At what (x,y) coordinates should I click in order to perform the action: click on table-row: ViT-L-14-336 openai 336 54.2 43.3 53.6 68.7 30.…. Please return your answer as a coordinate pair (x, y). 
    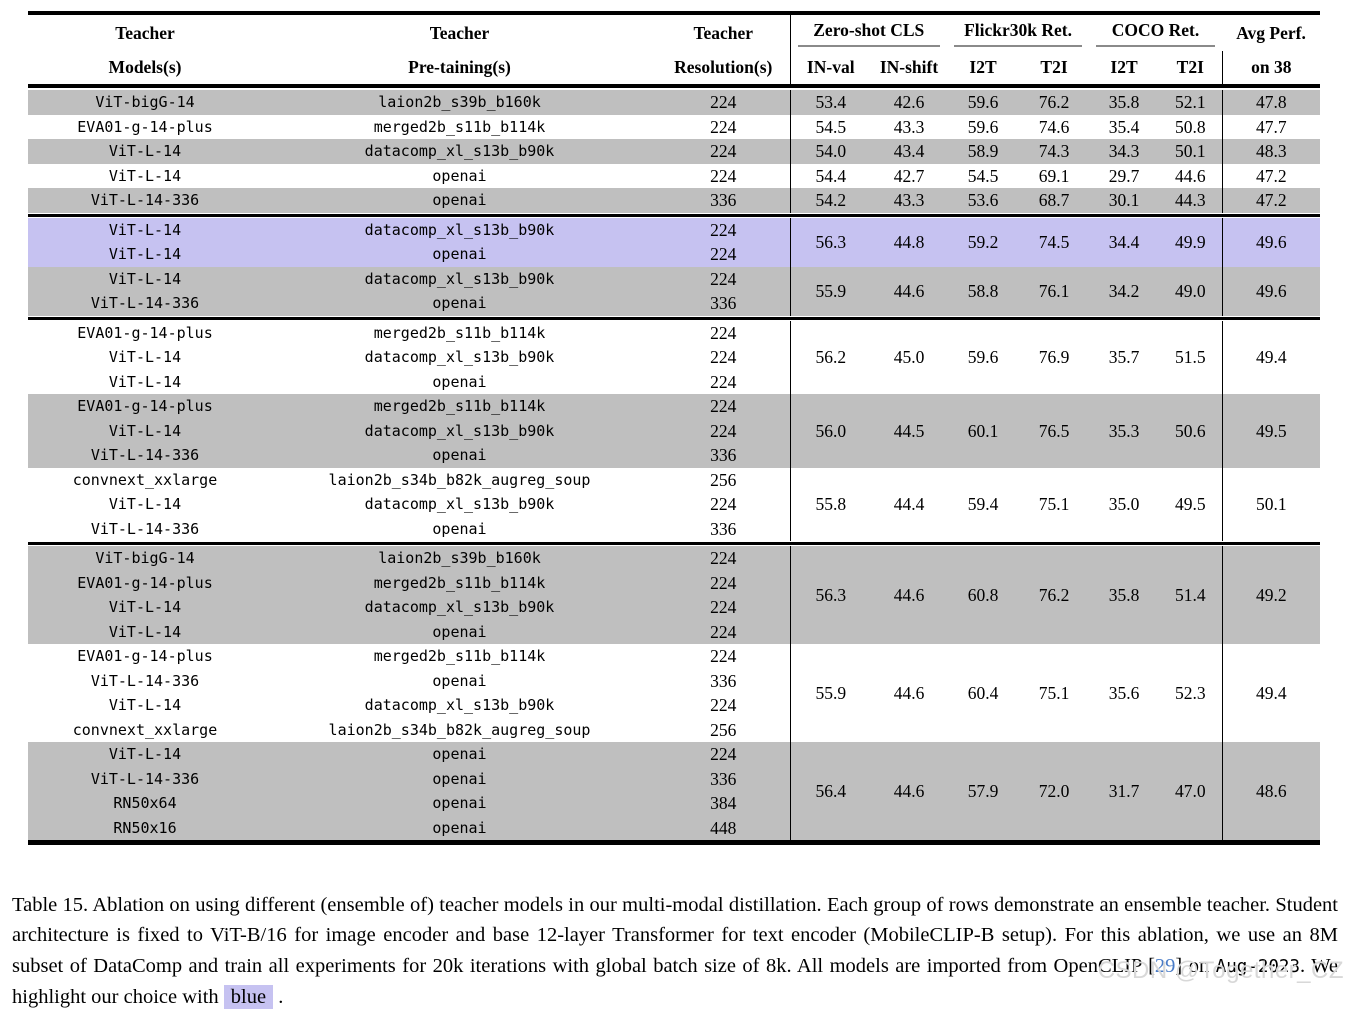
    Looking at the image, I should click on (674, 200).